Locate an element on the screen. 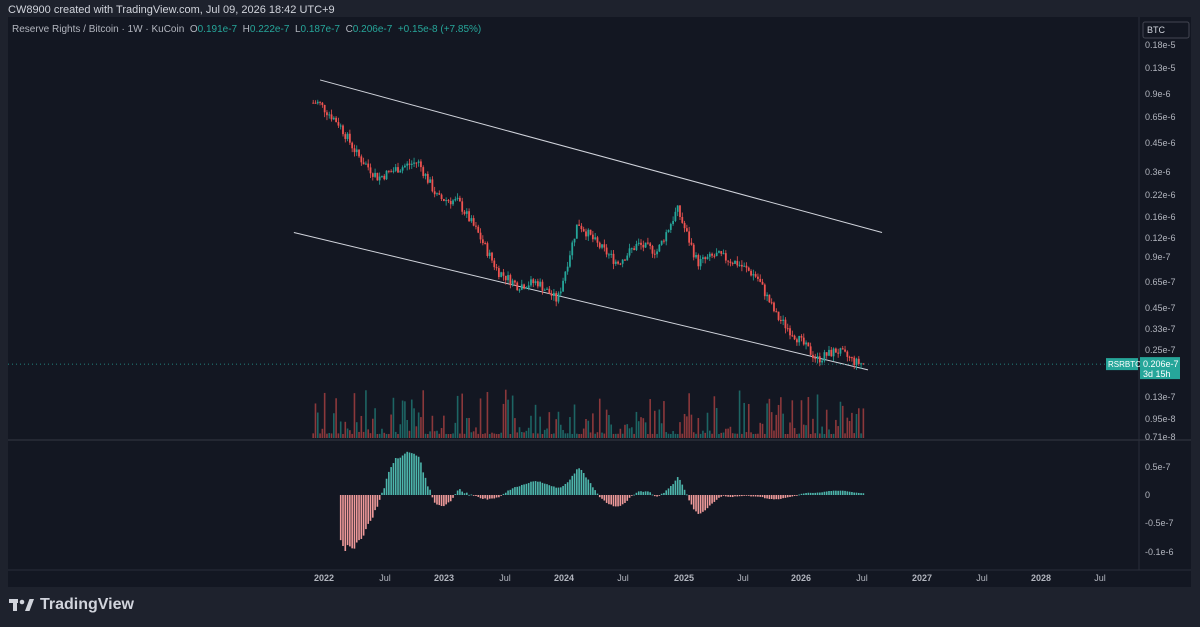  osc-tick-label: 0.5e-7 is located at coordinates (1158, 467).